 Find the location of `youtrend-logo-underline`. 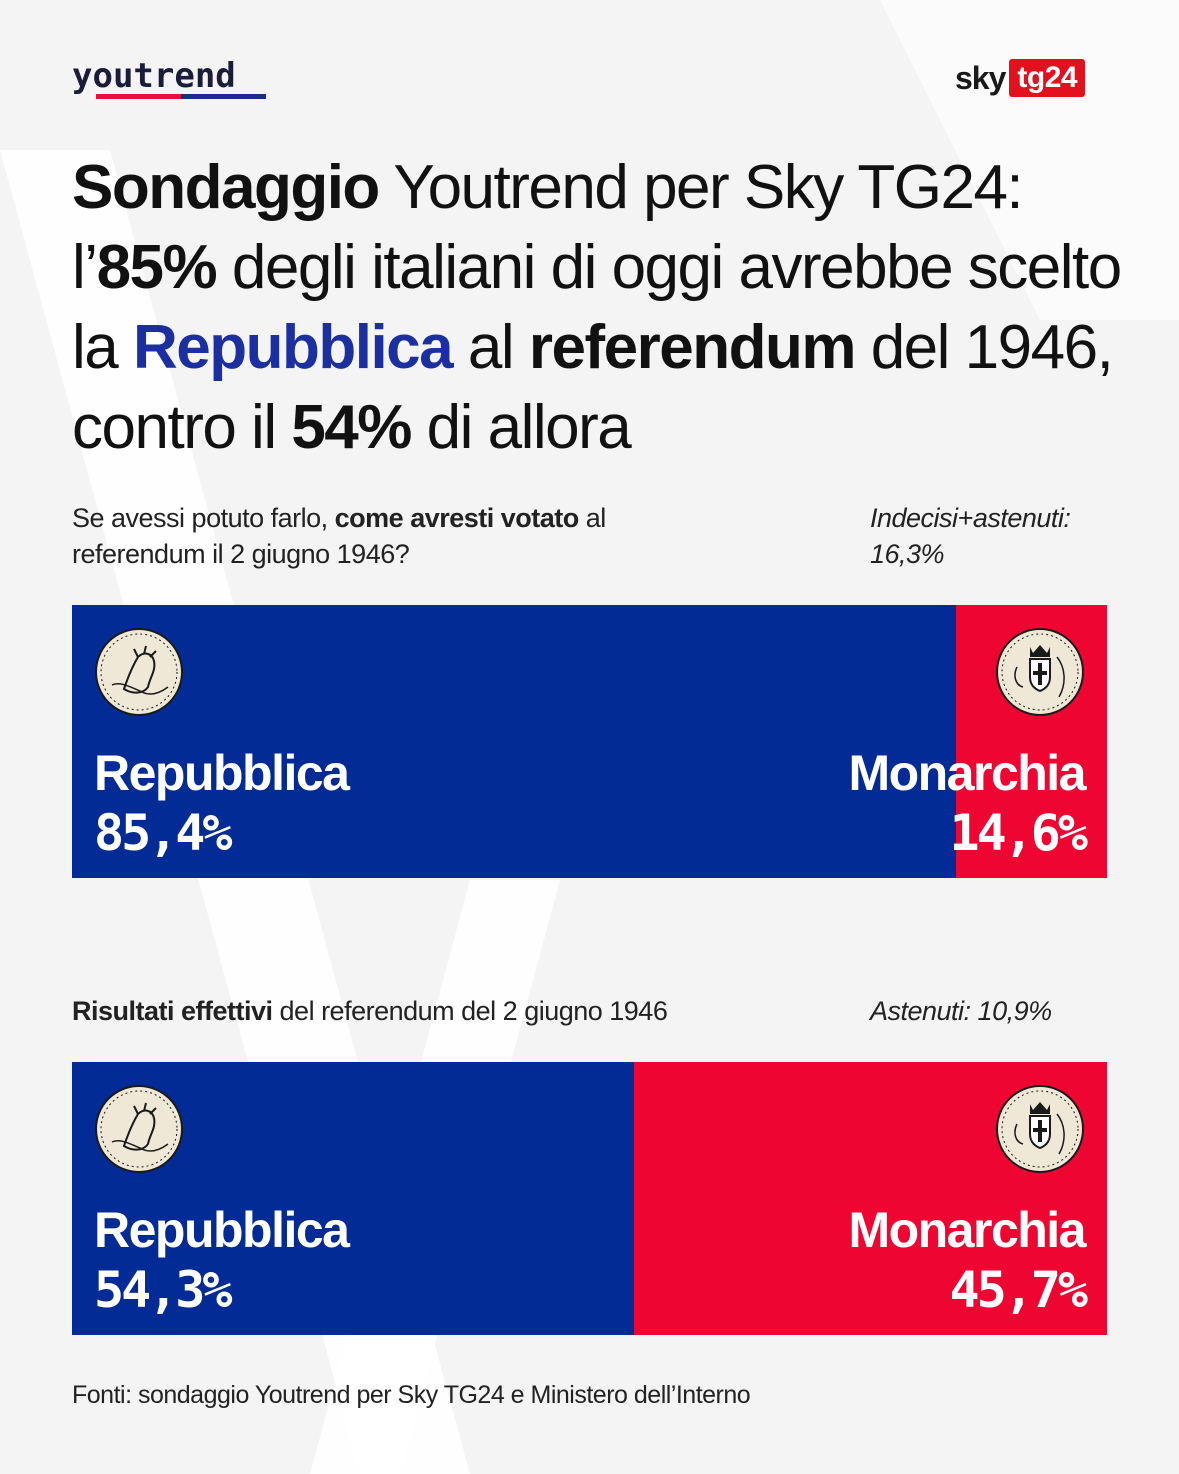

youtrend-logo-underline is located at coordinates (181, 96).